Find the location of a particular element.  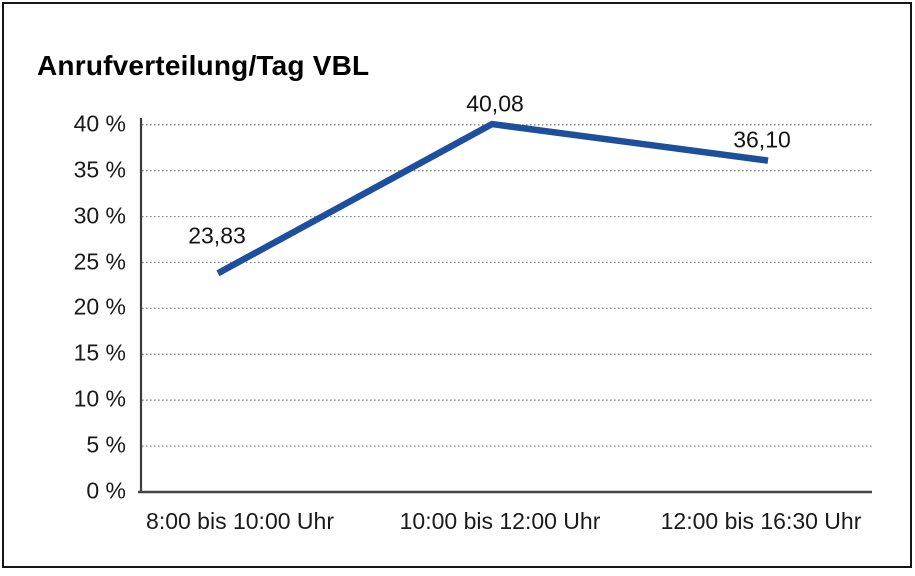

y-axis-tick-label: 40 % is located at coordinates (99, 123).